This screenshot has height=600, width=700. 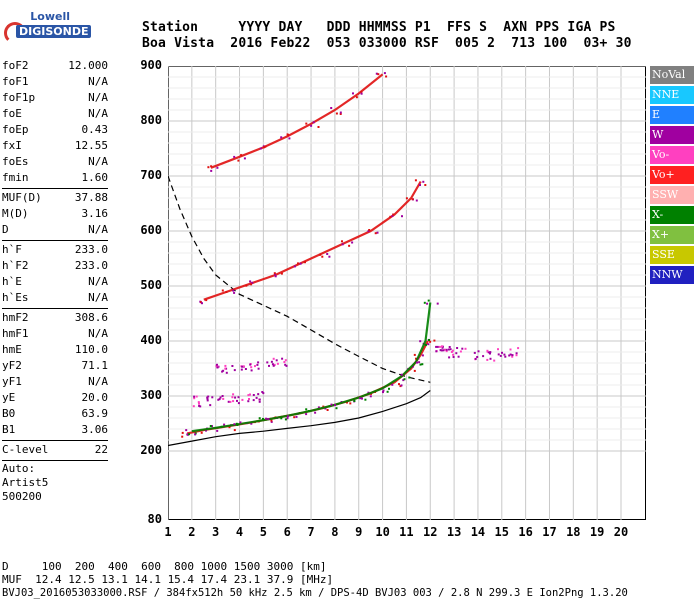 What do you see at coordinates (454, 532) in the screenshot?
I see `x-tick-label: 13` at bounding box center [454, 532].